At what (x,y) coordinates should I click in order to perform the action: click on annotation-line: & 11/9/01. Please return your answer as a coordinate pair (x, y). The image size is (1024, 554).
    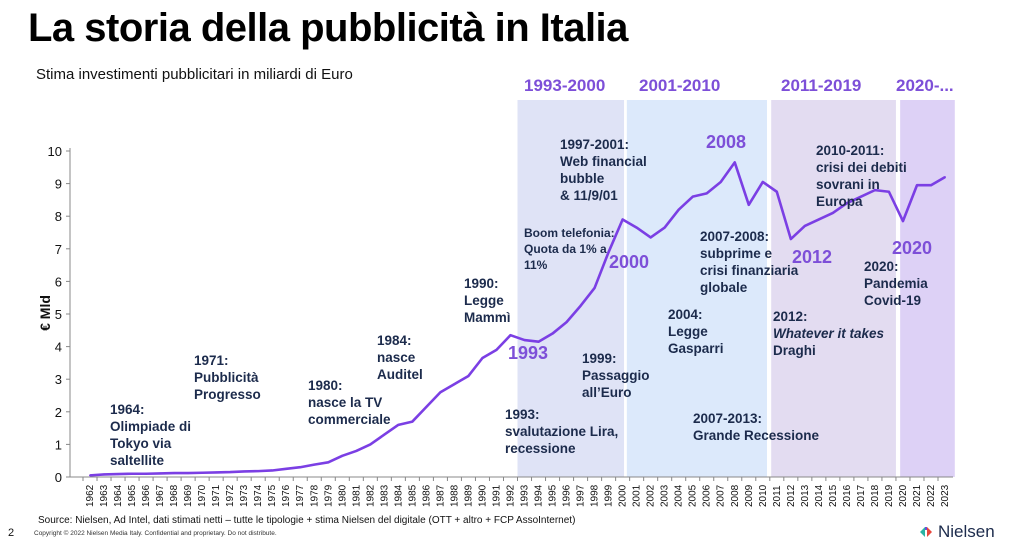
    Looking at the image, I should click on (589, 195).